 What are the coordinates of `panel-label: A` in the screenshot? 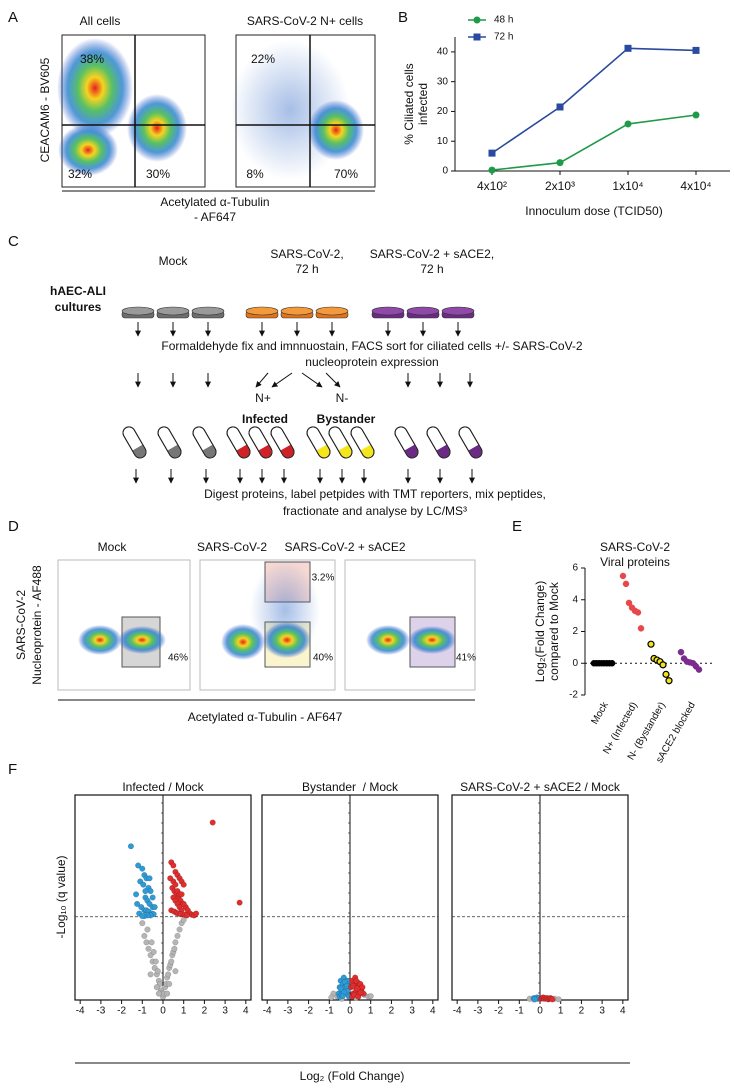 It's located at (13, 17).